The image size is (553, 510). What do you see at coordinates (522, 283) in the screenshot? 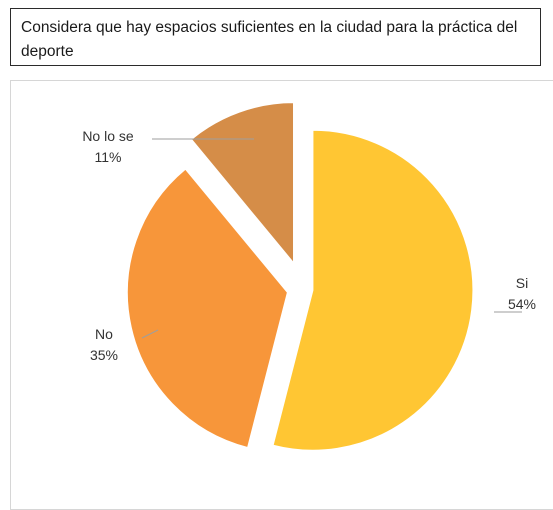
I see `slice-label-si: Si` at bounding box center [522, 283].